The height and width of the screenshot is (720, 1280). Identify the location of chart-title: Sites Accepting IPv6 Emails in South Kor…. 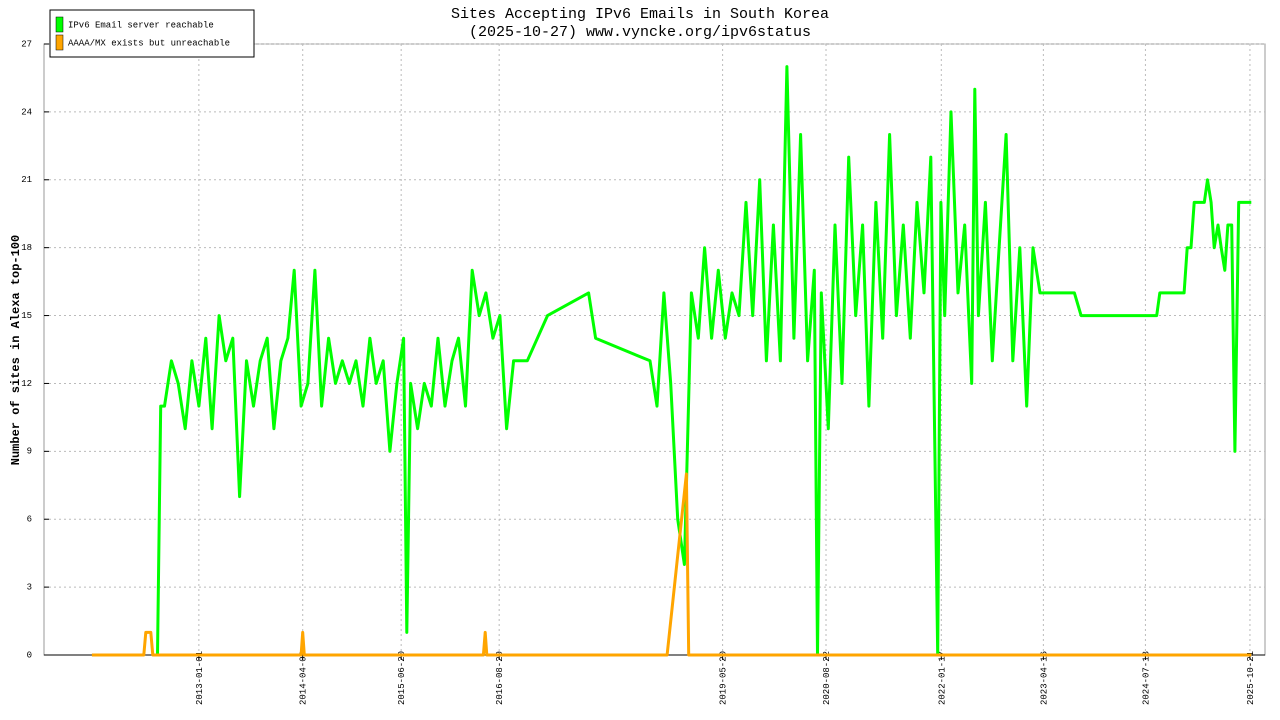
(640, 14).